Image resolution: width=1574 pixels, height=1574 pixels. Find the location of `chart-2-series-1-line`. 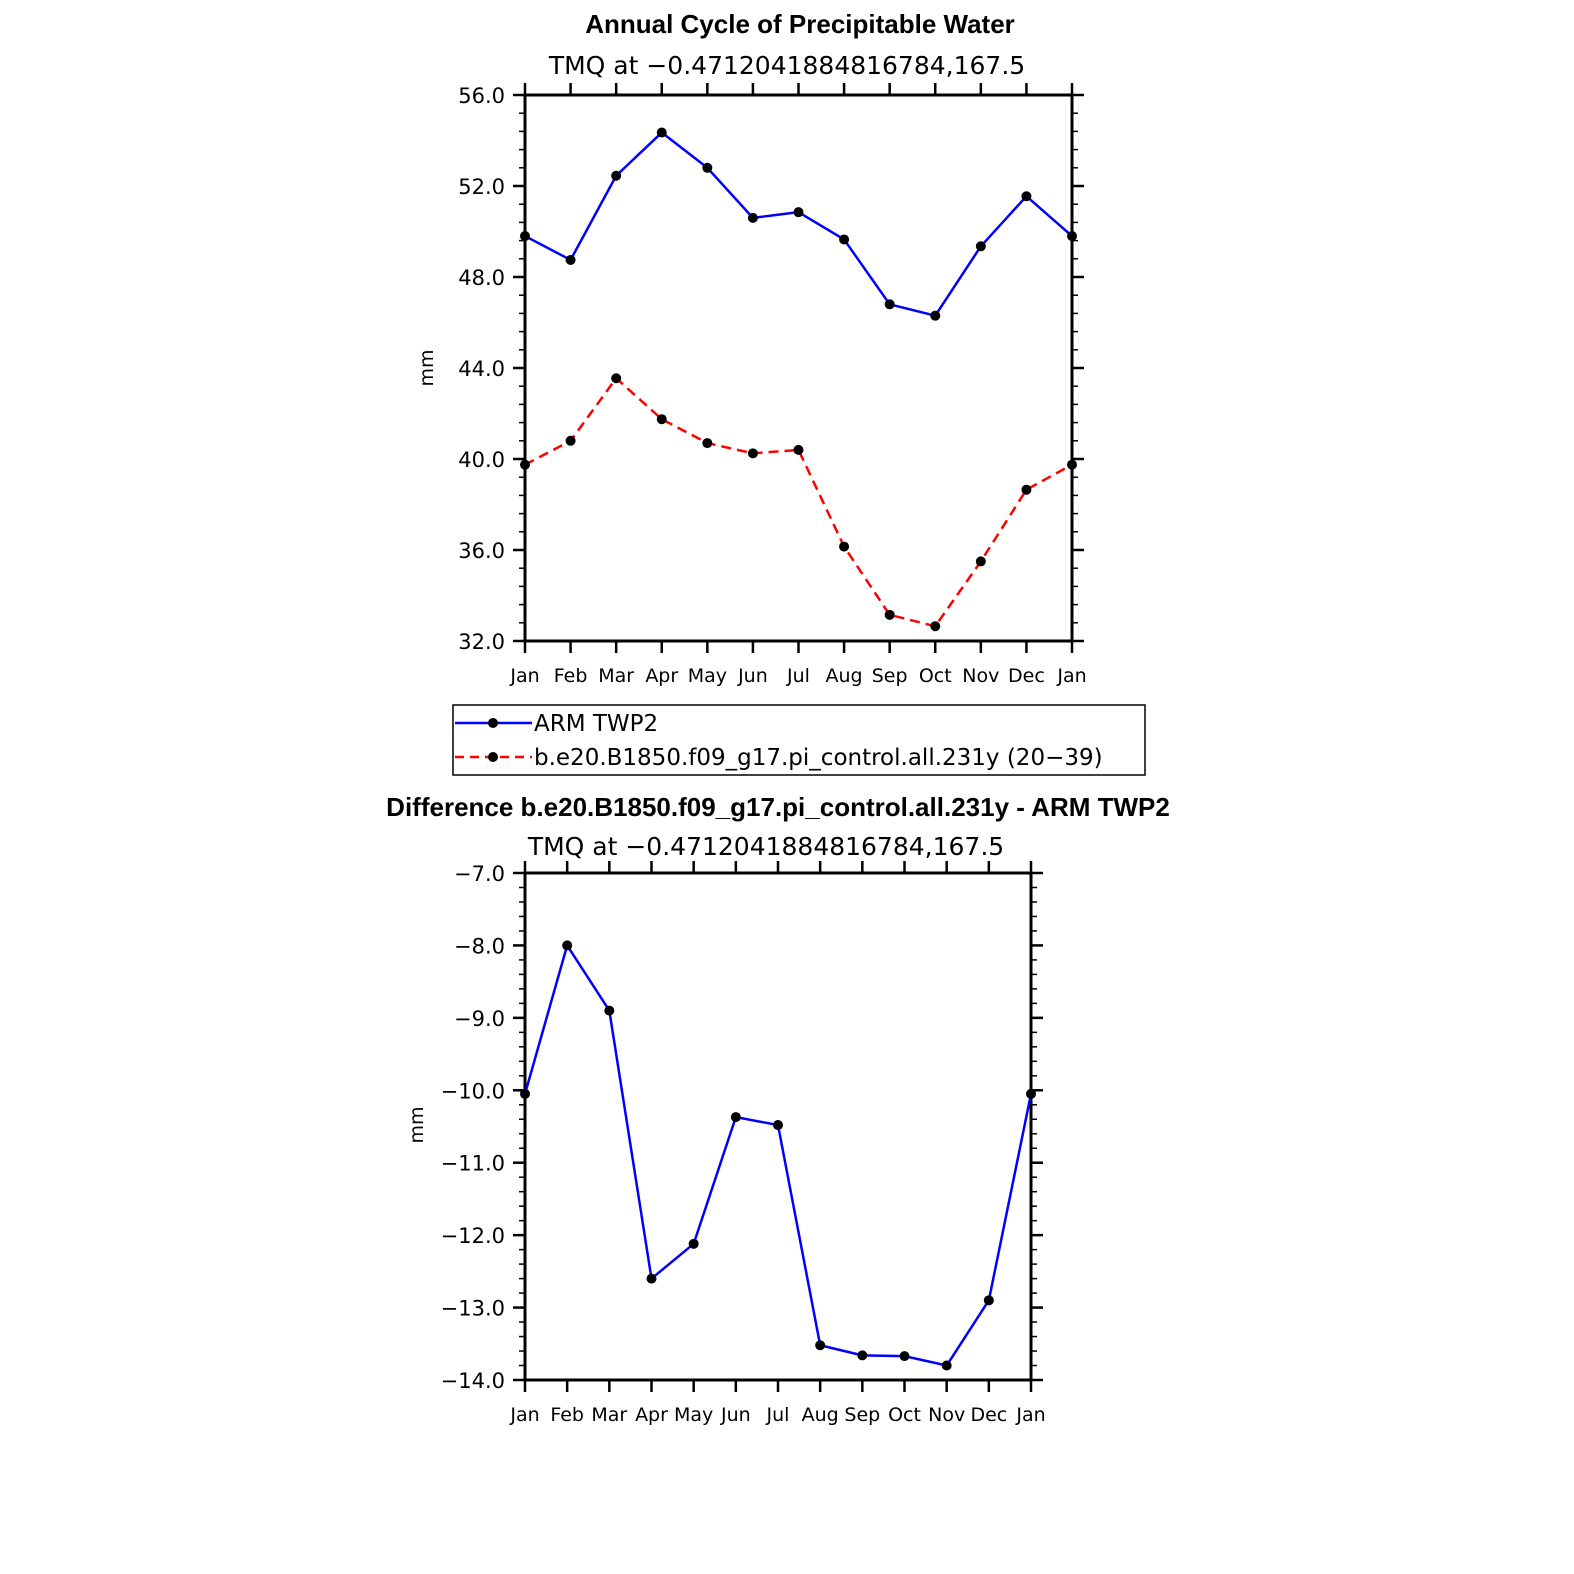

chart-2-series-1-line is located at coordinates (778, 1155).